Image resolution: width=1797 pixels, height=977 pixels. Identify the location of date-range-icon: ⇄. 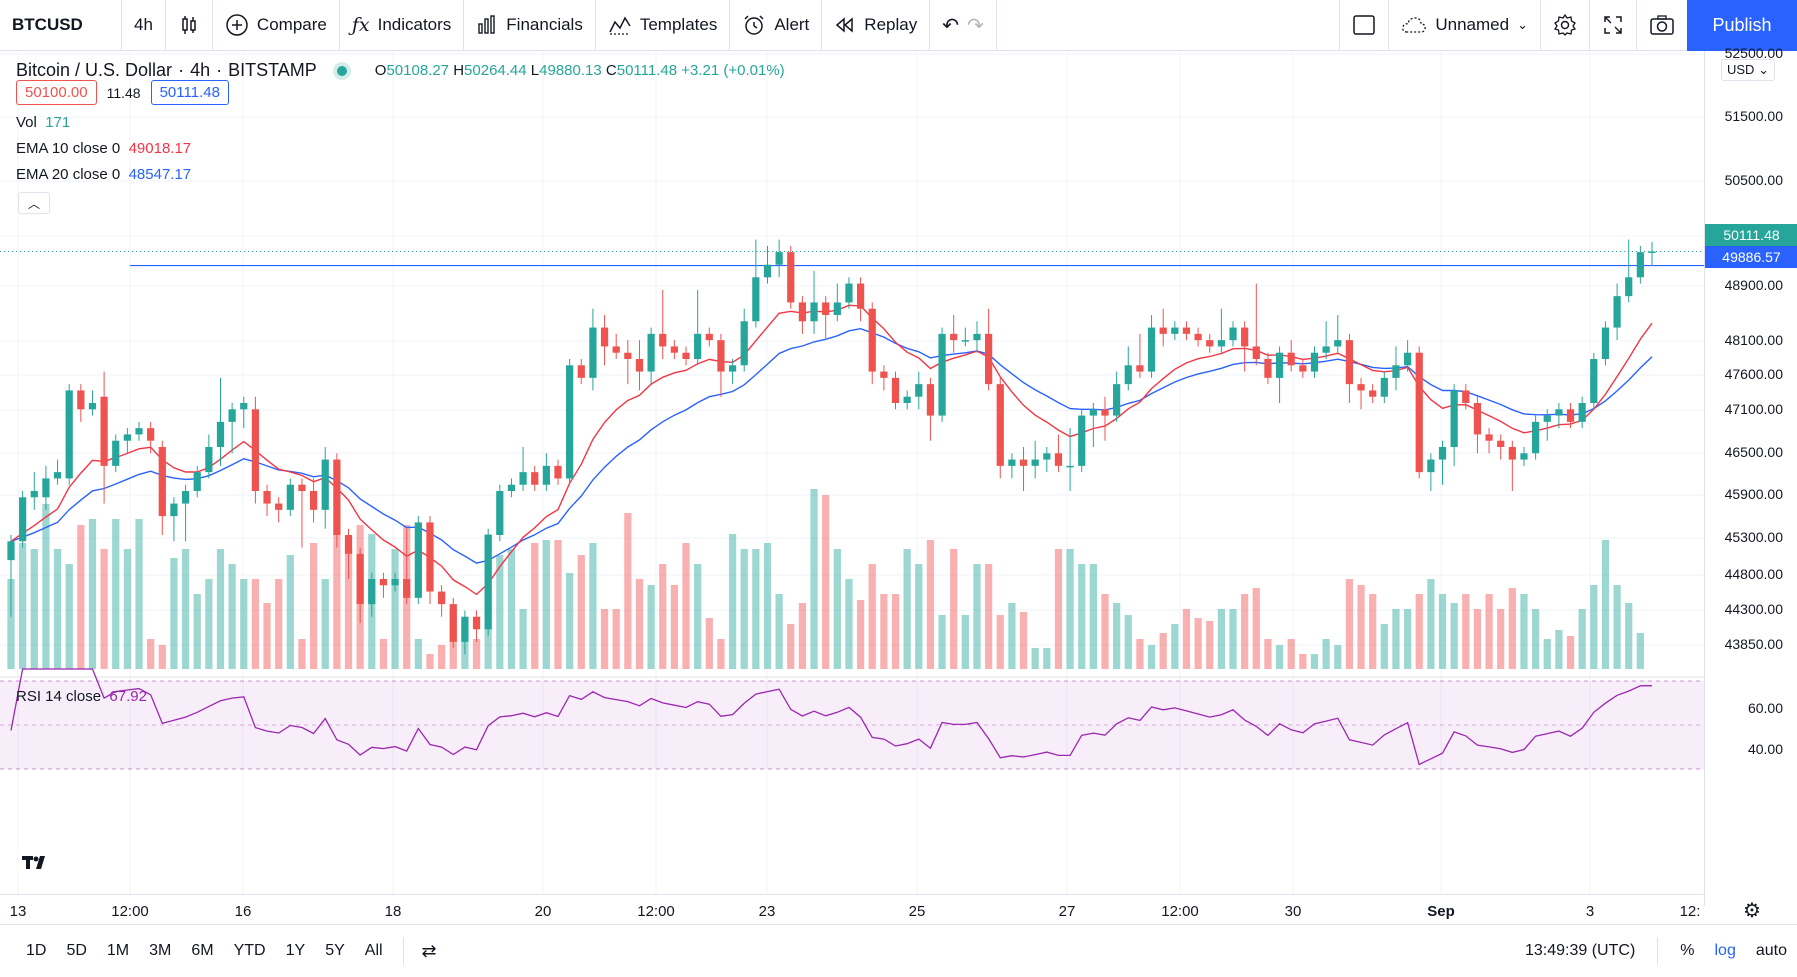
(429, 950).